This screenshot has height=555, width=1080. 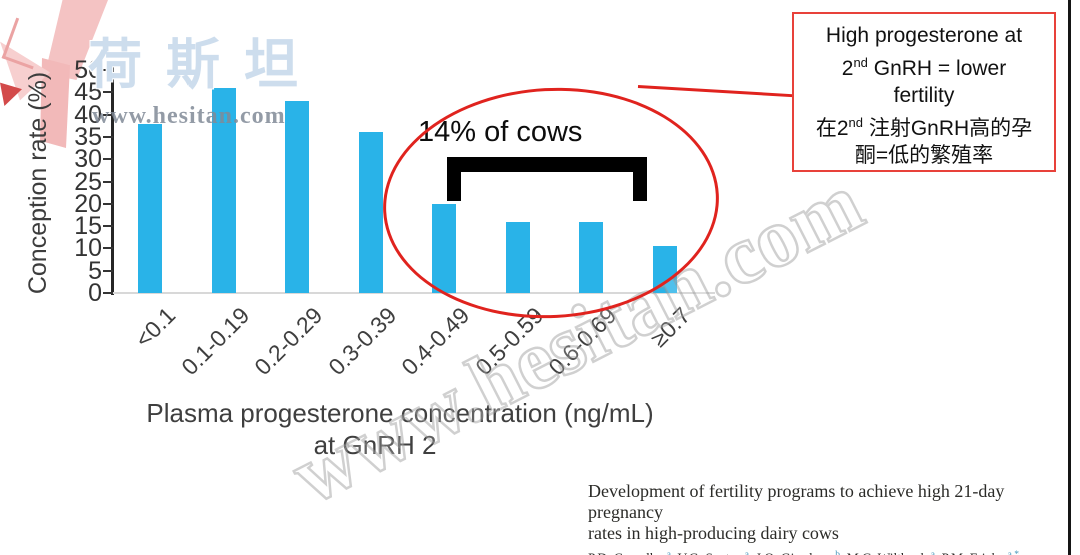 What do you see at coordinates (1013, 552) in the screenshot?
I see `author-affiliation-sup: a,*` at bounding box center [1013, 552].